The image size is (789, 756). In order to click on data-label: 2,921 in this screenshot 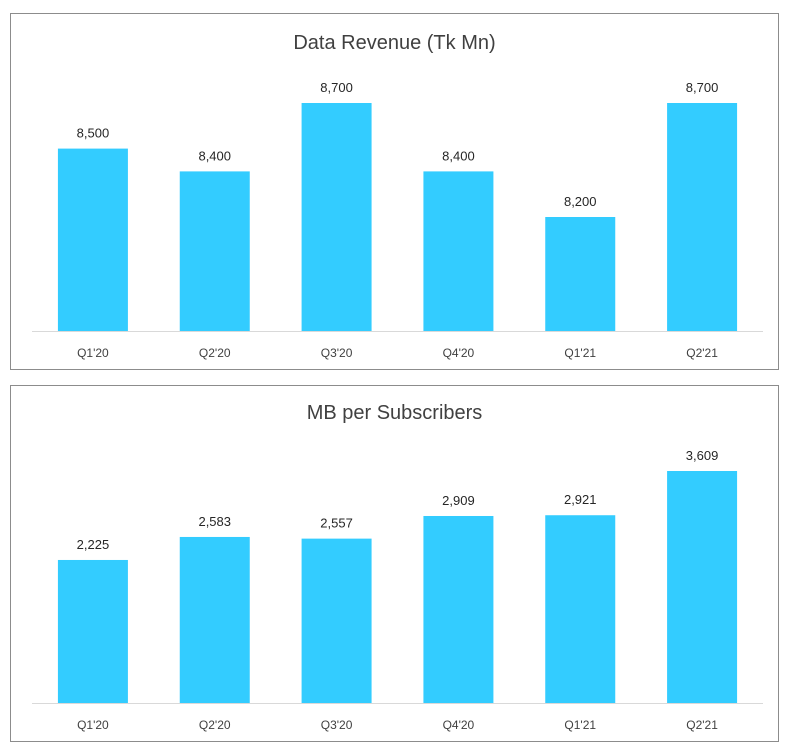, I will do `click(580, 499)`.